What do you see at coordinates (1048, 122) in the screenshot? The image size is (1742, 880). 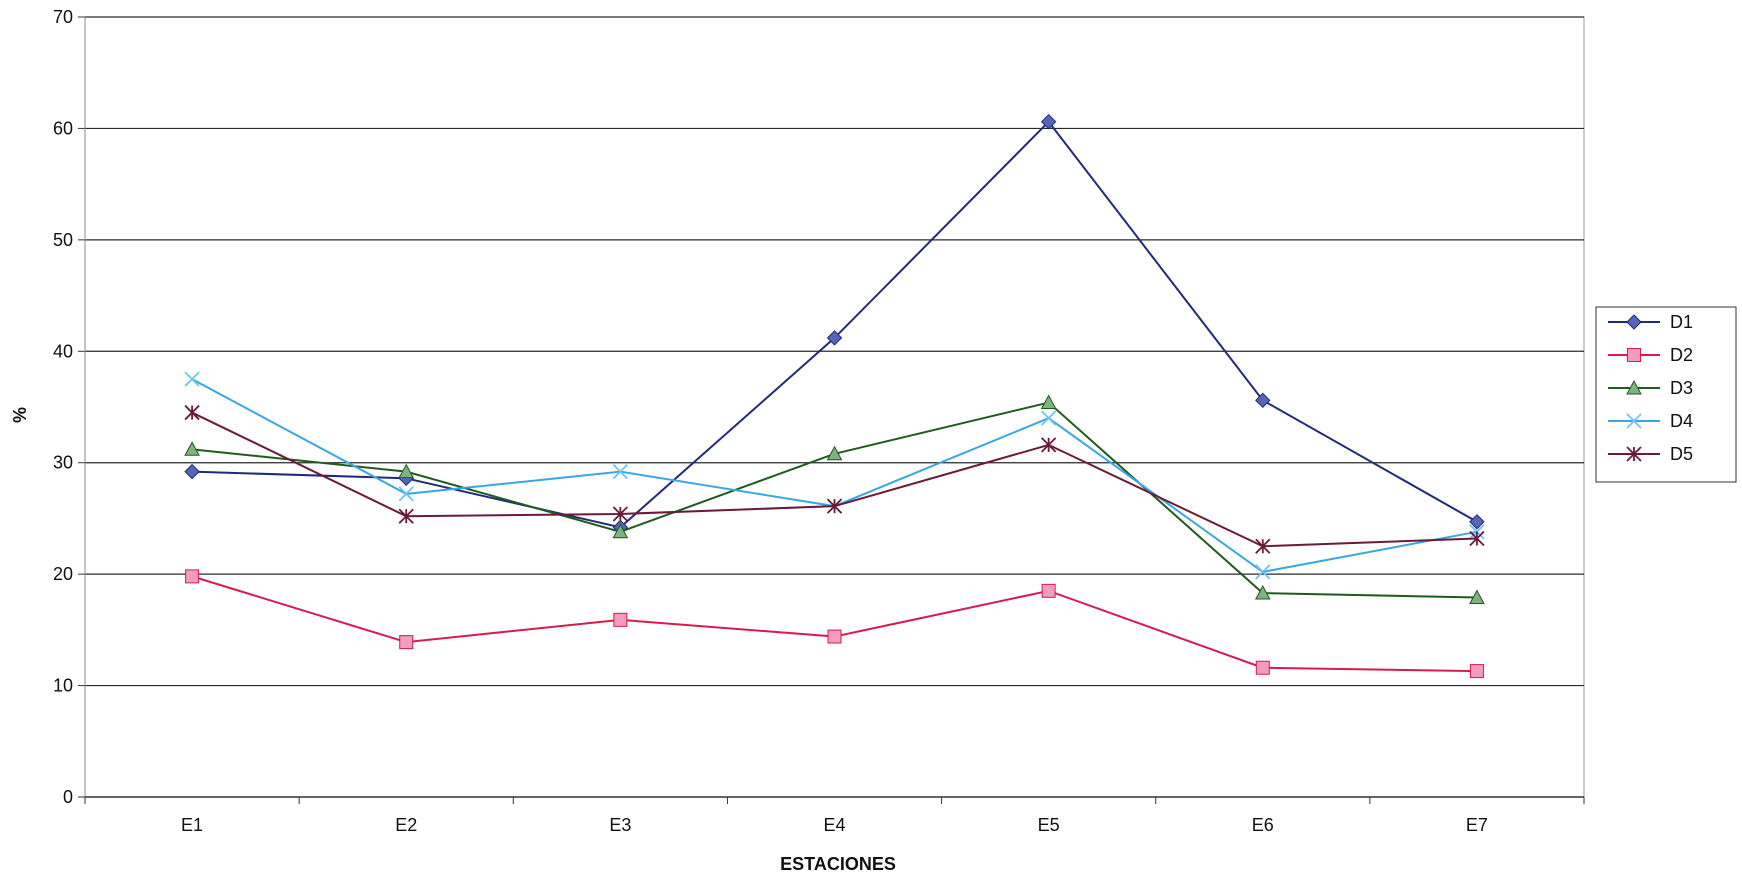 I see `point-d1-e5` at bounding box center [1048, 122].